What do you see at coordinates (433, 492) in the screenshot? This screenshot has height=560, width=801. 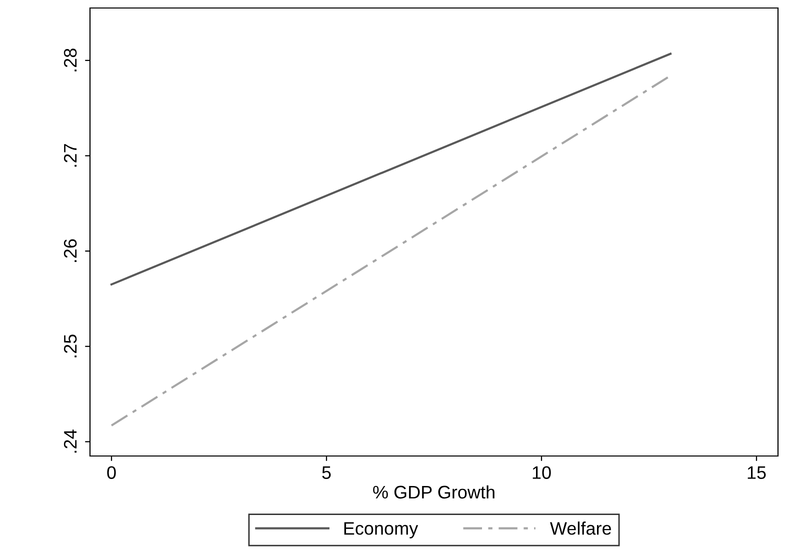 I see `x-axis-title: % GDP Growth` at bounding box center [433, 492].